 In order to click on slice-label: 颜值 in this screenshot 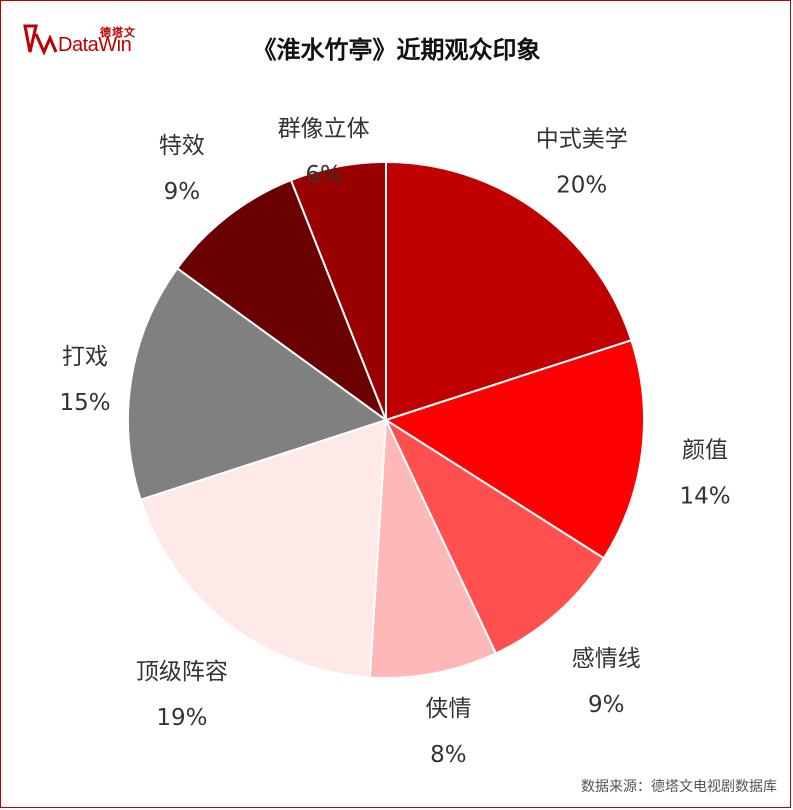, I will do `click(705, 451)`.